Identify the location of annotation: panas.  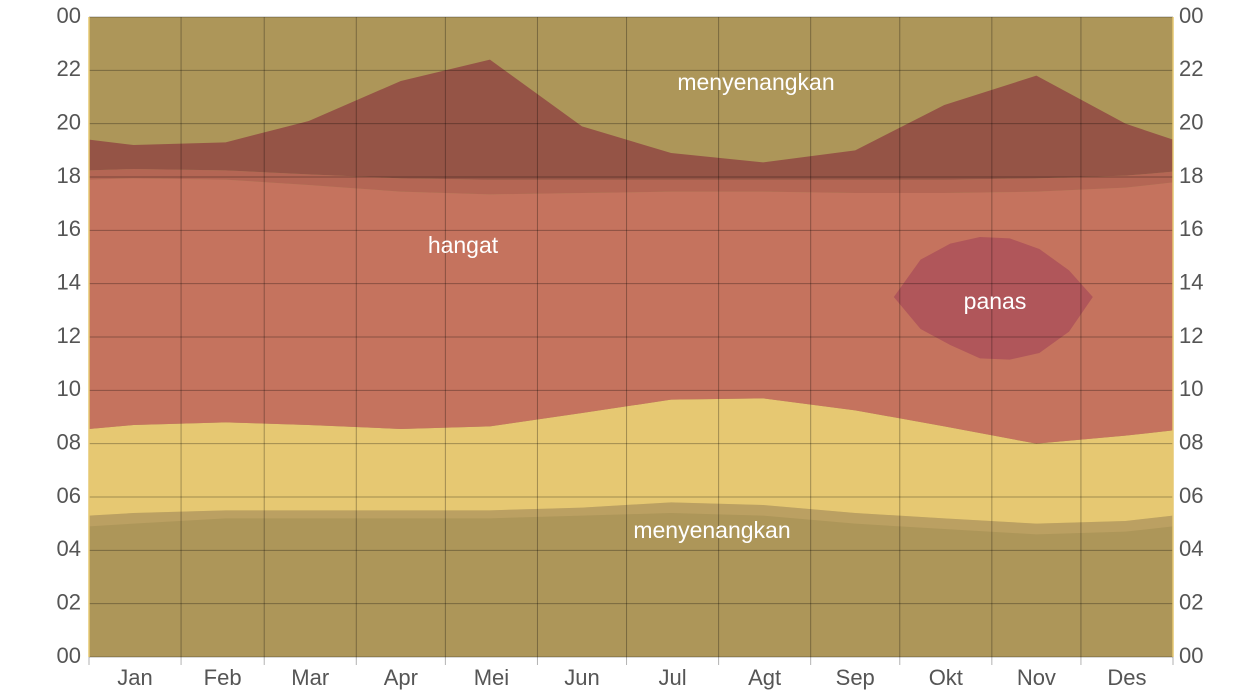
(995, 301).